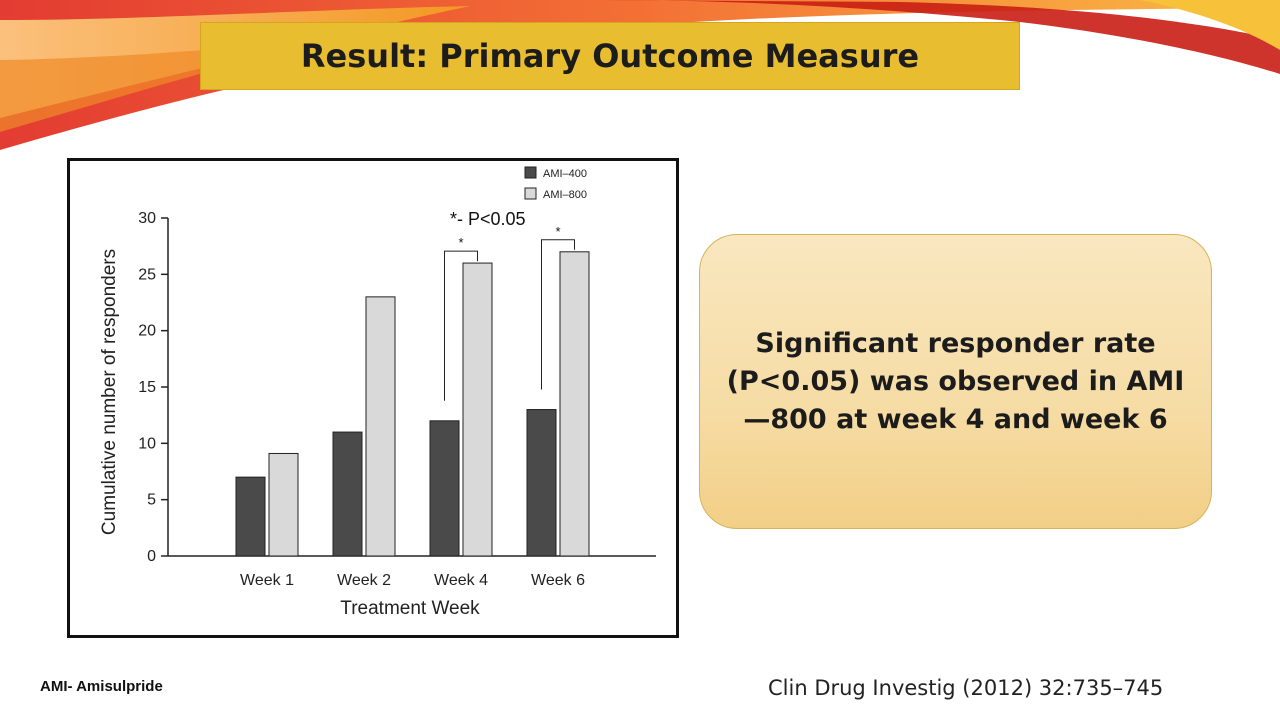 The height and width of the screenshot is (720, 1280). What do you see at coordinates (565, 195) in the screenshot?
I see `legend-label: AMI–800` at bounding box center [565, 195].